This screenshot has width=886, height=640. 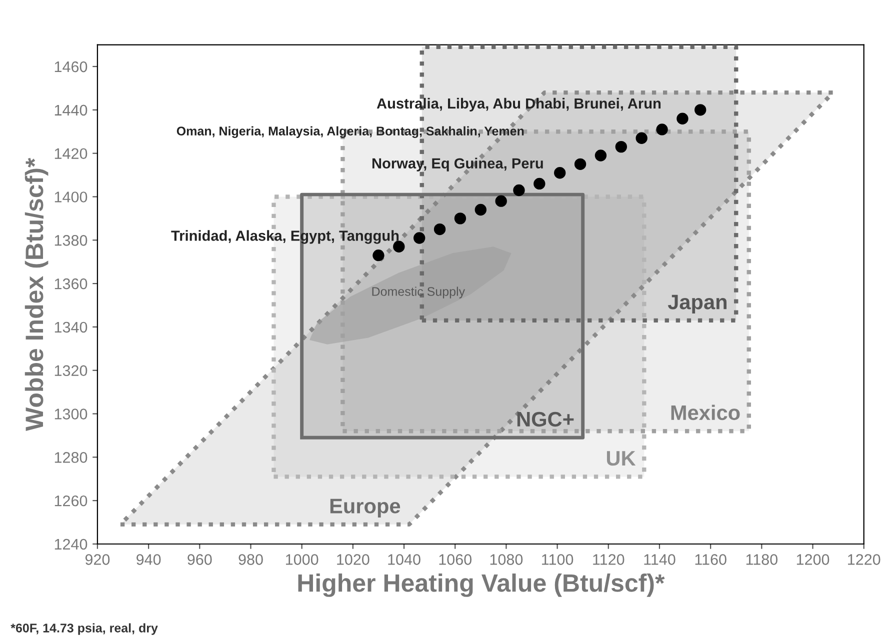 What do you see at coordinates (71, 370) in the screenshot?
I see `y-tick-label: 1320` at bounding box center [71, 370].